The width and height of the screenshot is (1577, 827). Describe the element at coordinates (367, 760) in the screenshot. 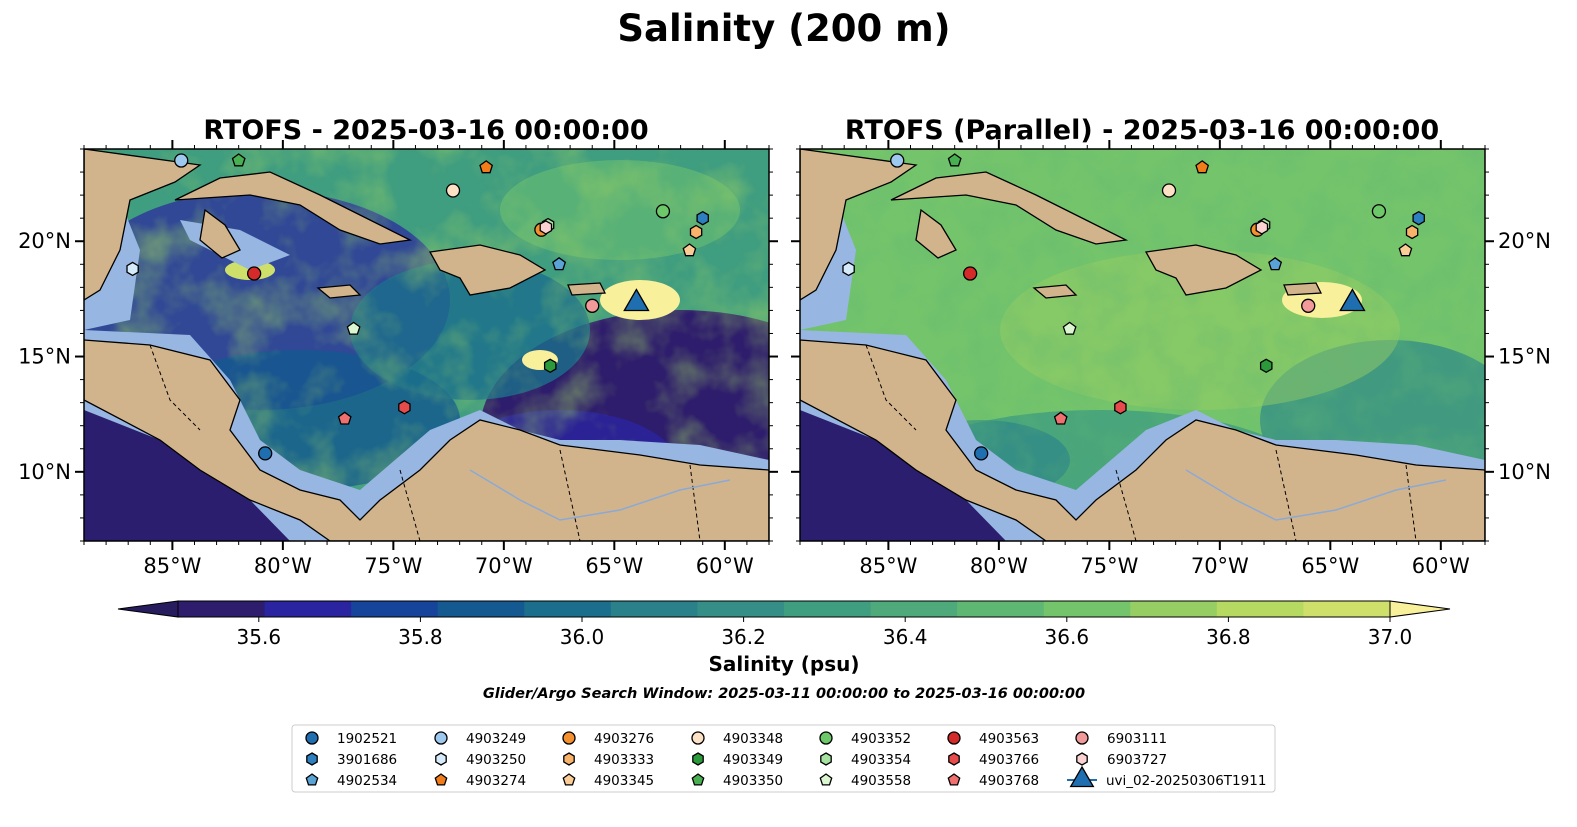

I see `legend-label: 3901686` at that location.